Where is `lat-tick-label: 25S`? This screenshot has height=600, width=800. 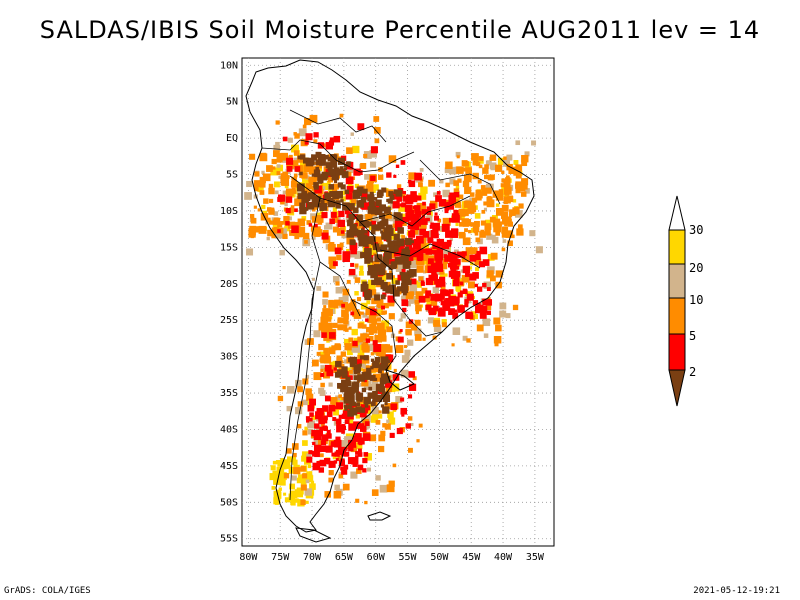
lat-tick-label: 25S is located at coordinates (229, 320).